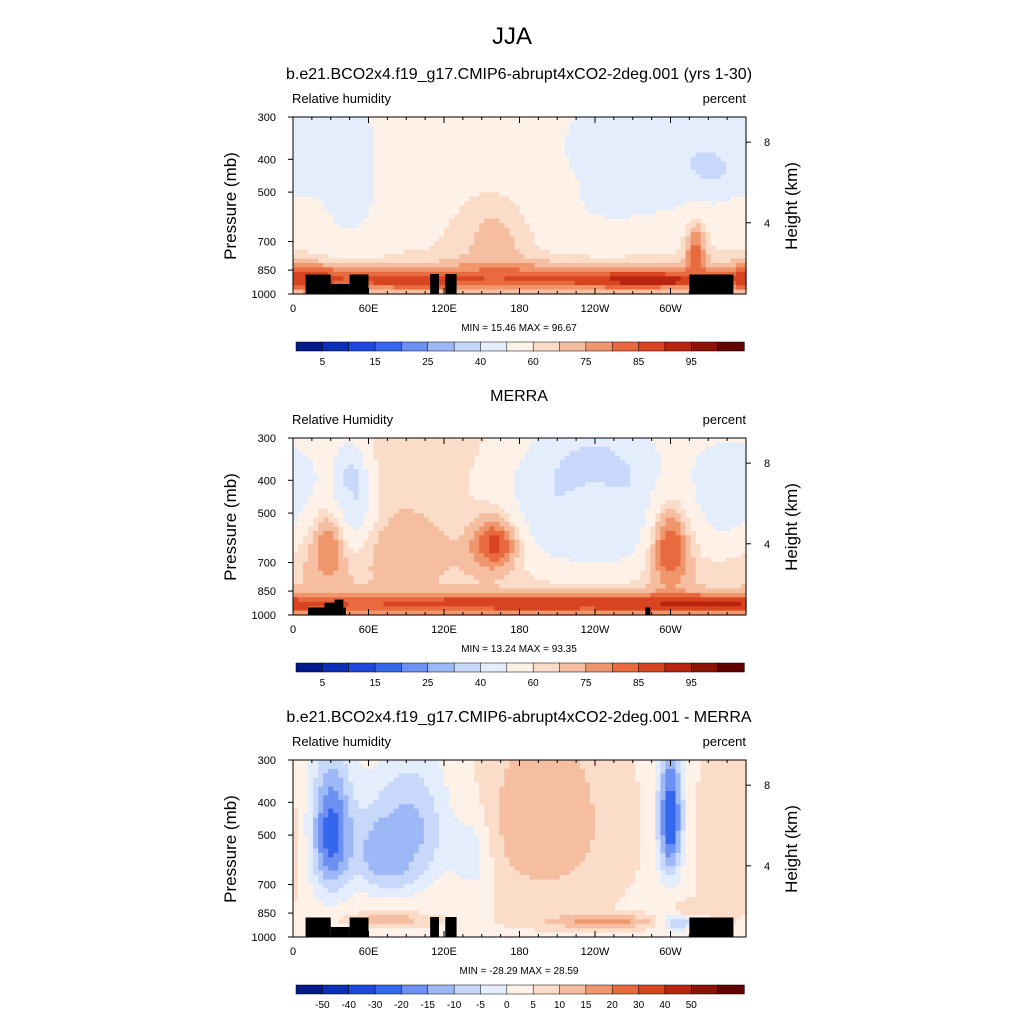 The width and height of the screenshot is (1024, 1024). Describe the element at coordinates (586, 362) in the screenshot. I see `colorbar-label: 75` at that location.